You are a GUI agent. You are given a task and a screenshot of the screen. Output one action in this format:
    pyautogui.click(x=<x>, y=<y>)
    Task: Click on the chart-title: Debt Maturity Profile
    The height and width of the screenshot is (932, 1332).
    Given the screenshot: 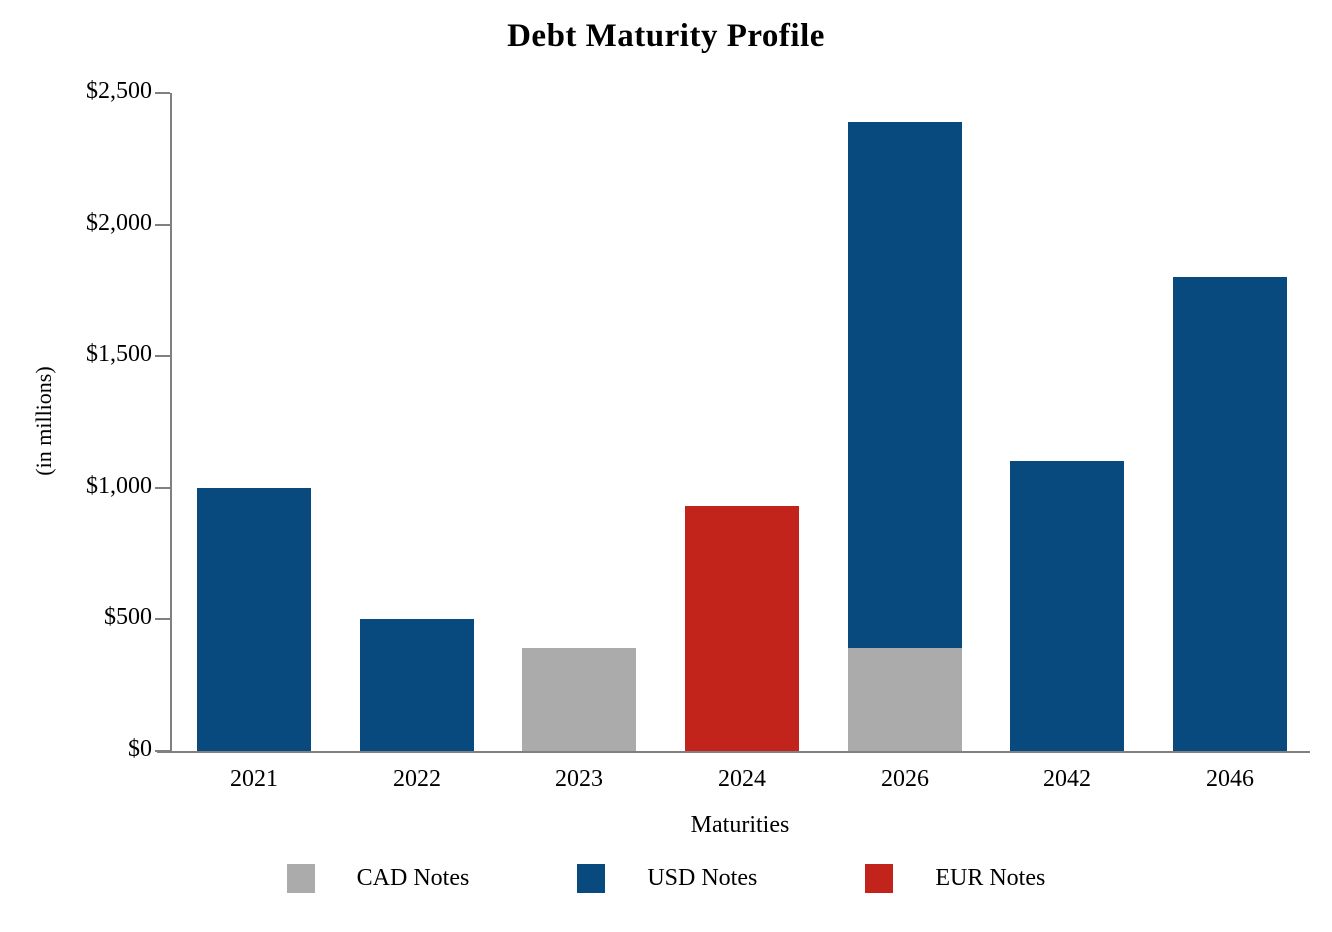 What is the action you would take?
    pyautogui.click(x=666, y=36)
    